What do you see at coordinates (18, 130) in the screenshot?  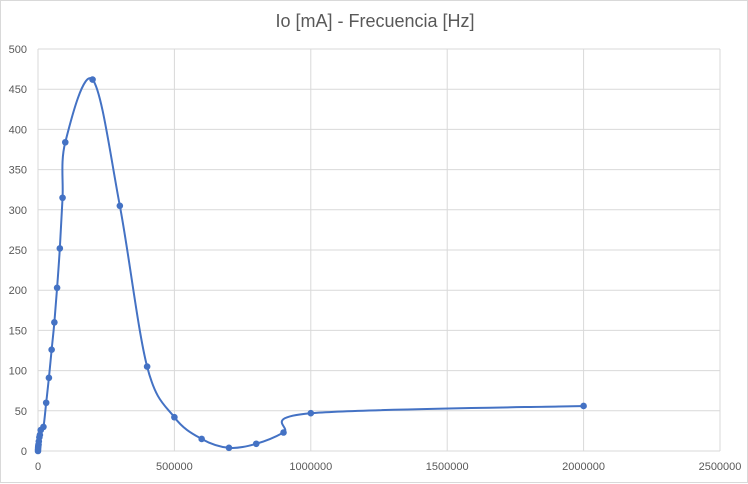 I see `y-tick-label: 400` at bounding box center [18, 130].